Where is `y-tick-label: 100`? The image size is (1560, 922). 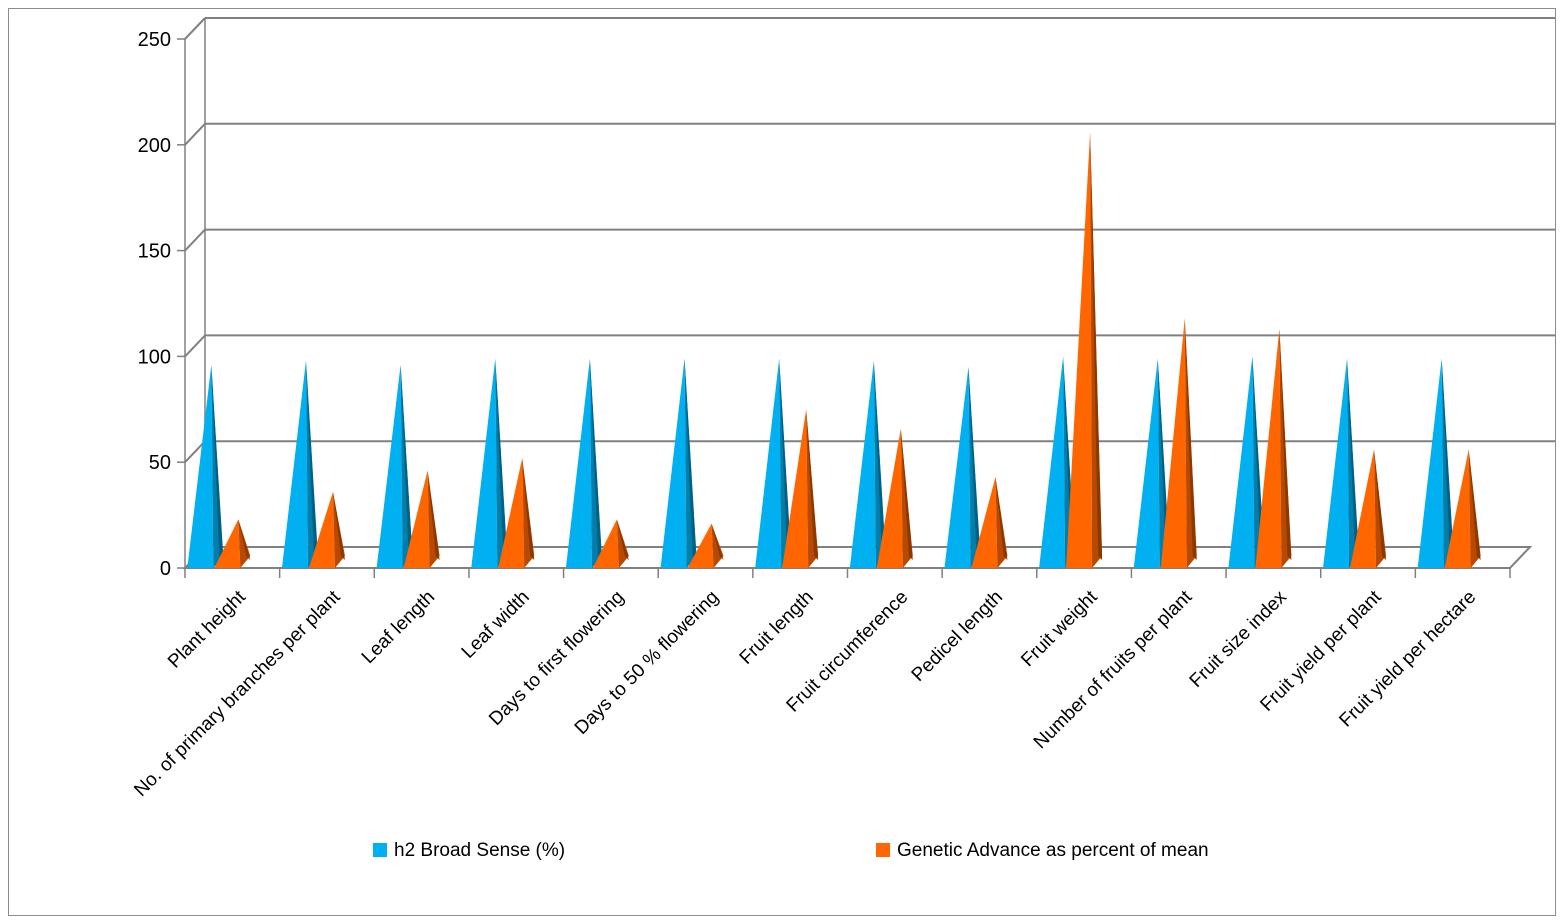
y-tick-label: 100 is located at coordinates (154, 357).